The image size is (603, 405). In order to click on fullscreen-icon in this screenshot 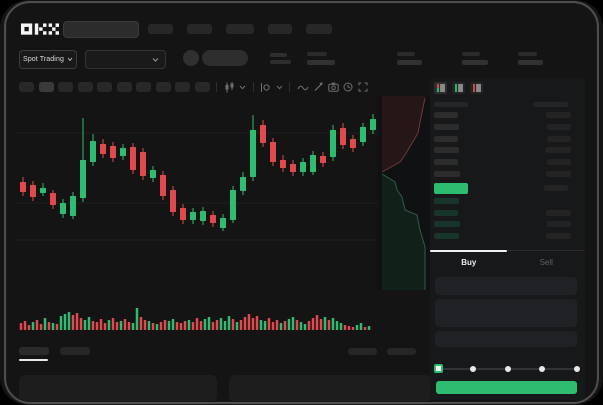, I will do `click(363, 87)`.